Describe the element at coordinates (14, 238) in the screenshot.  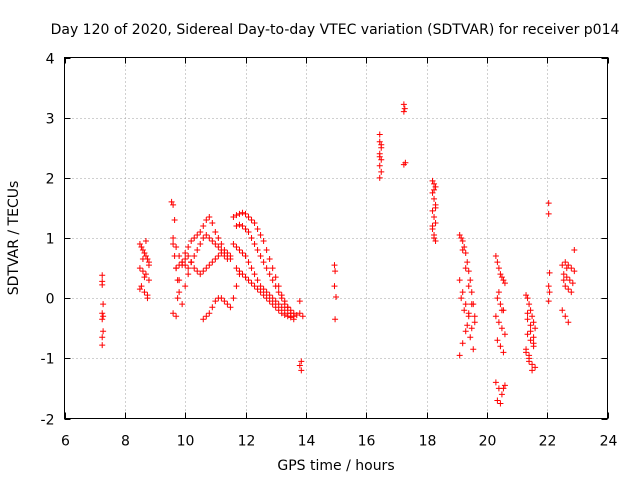
I see `y-axis-label: SDTVAR / TECUs` at that location.